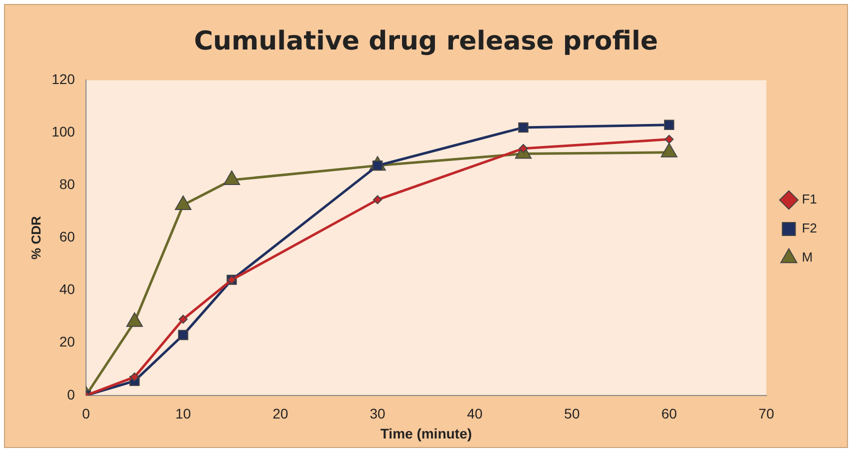 The image size is (852, 452). I want to click on y-tick-label: 20, so click(67, 342).